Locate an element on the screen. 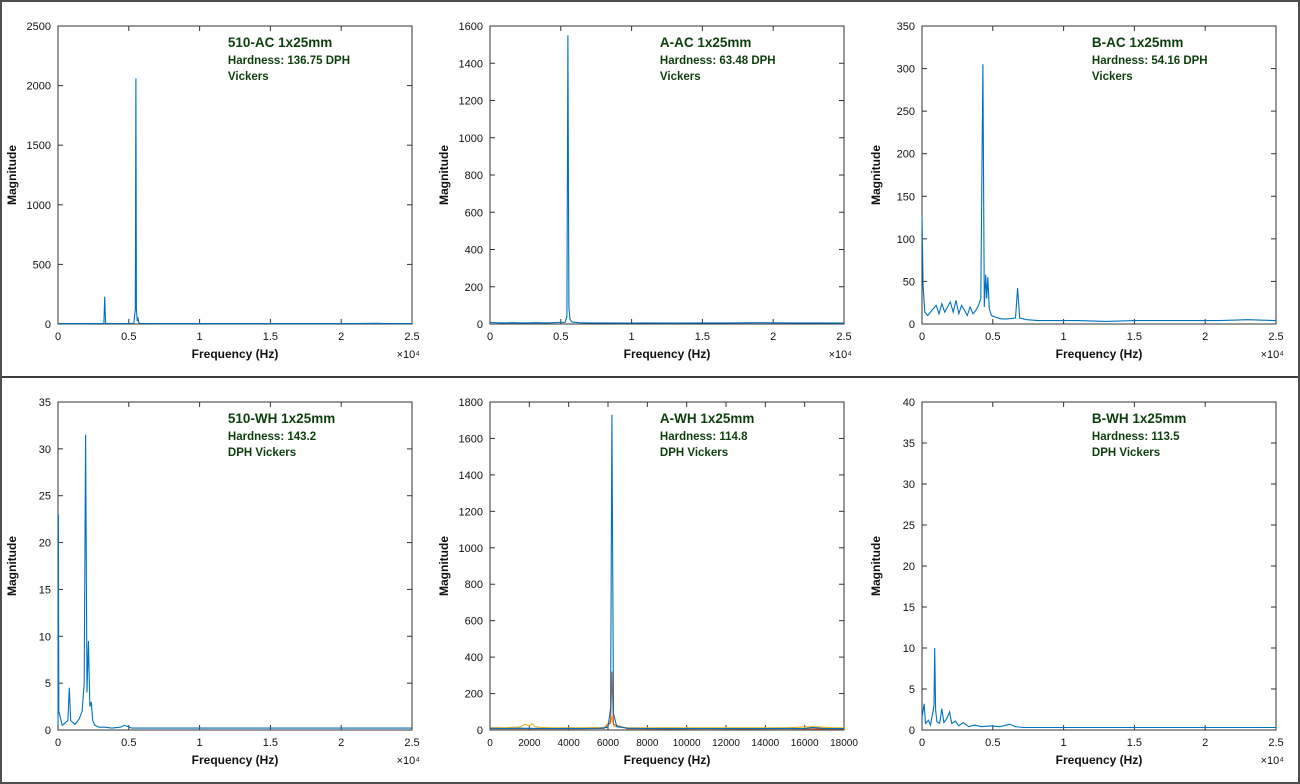 The width and height of the screenshot is (1300, 784). x-tick-label: 12000 is located at coordinates (726, 743).